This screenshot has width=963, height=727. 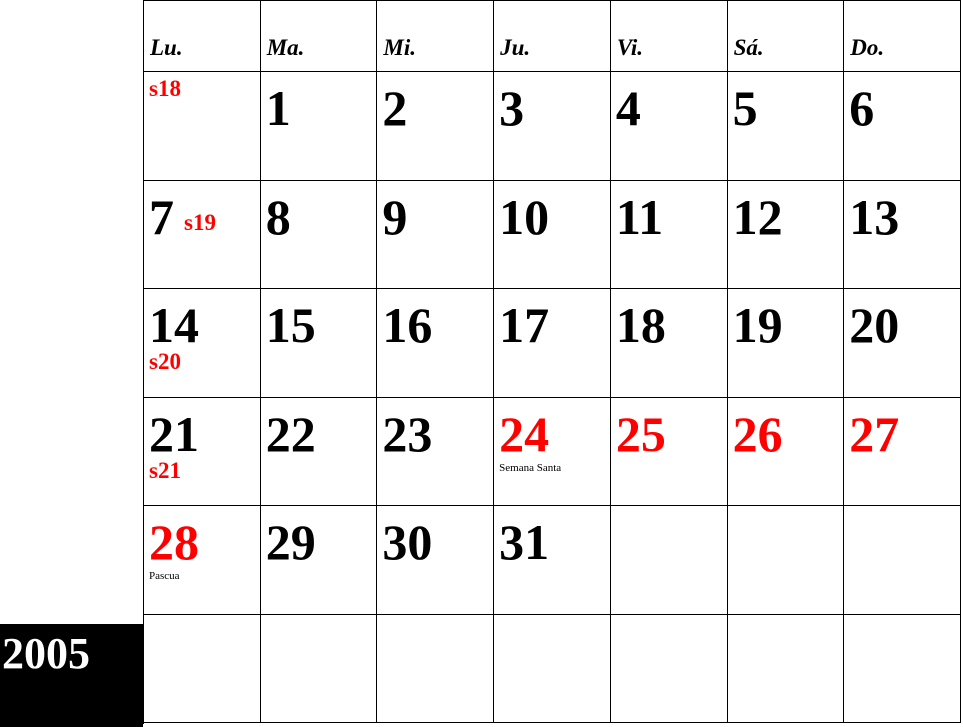 I want to click on day-number: 24, so click(x=524, y=433).